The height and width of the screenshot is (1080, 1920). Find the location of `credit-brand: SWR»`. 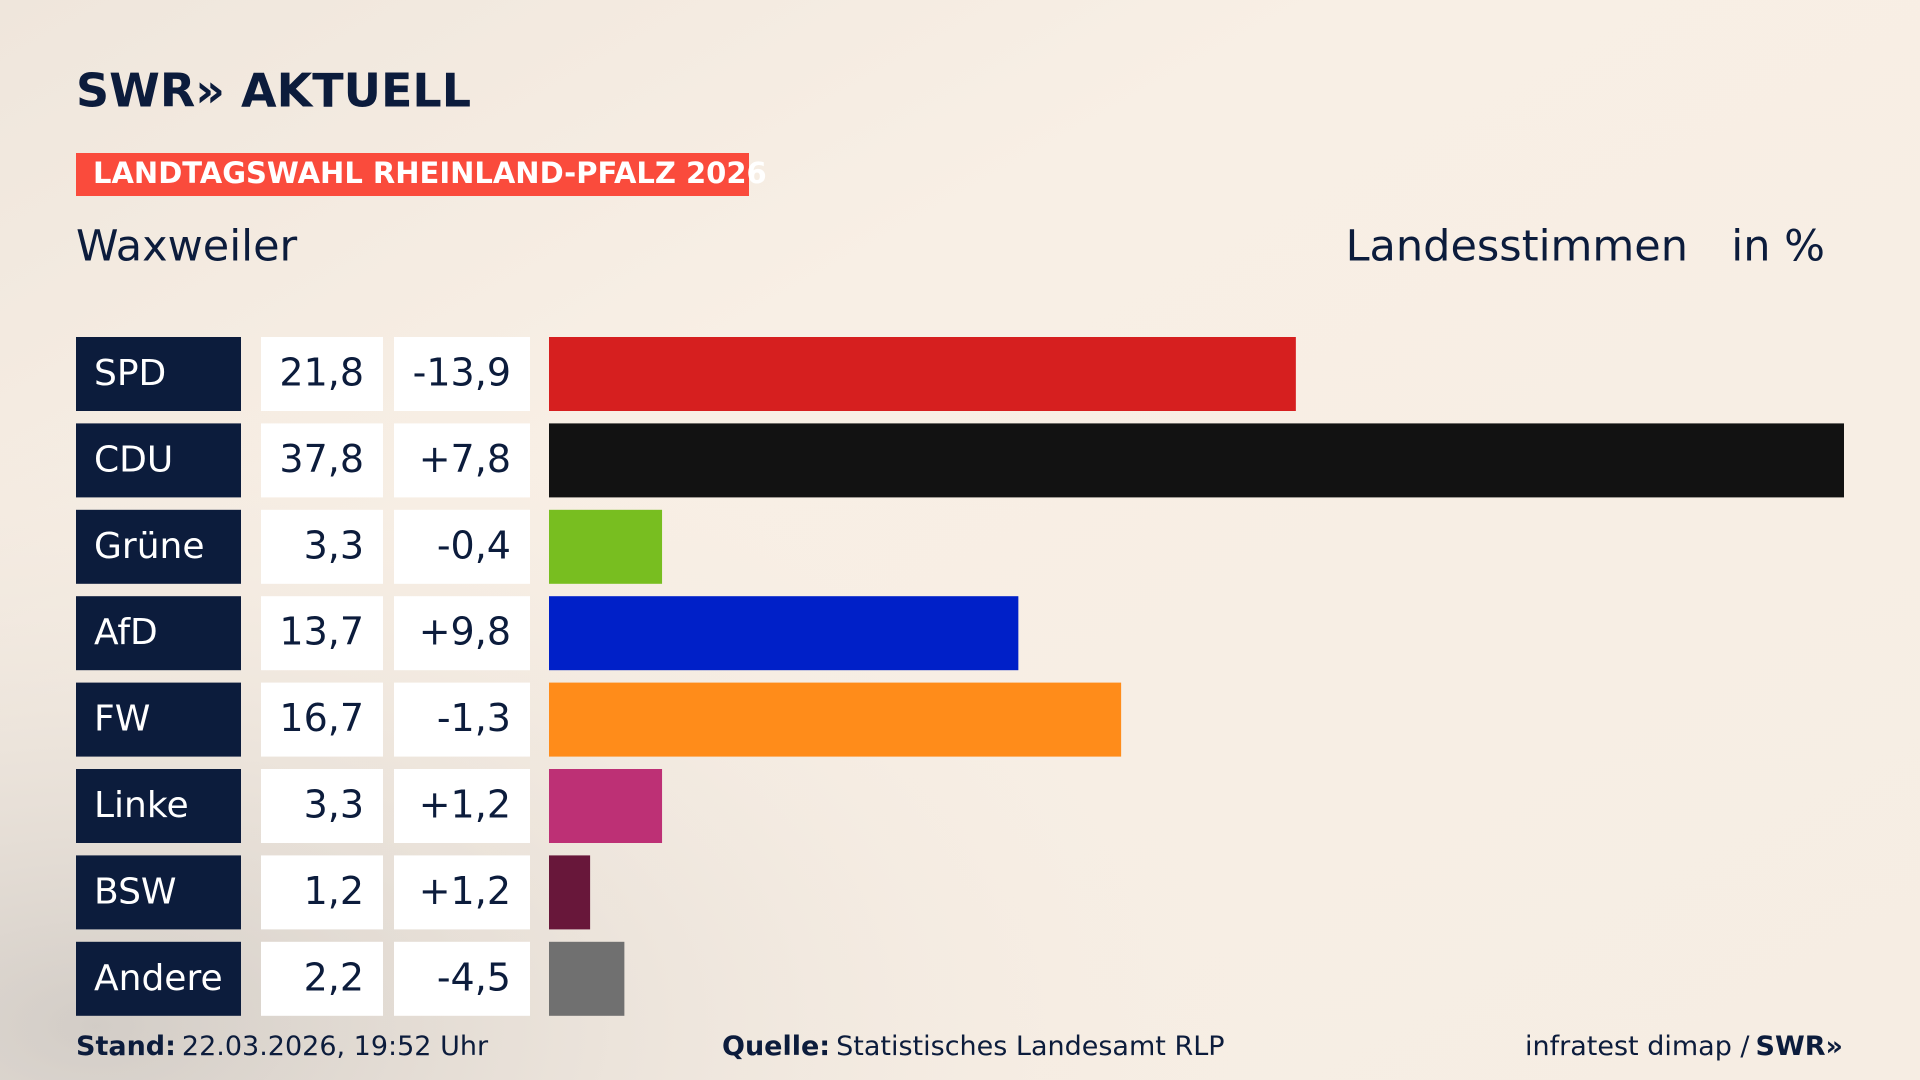

credit-brand: SWR» is located at coordinates (1799, 1046).